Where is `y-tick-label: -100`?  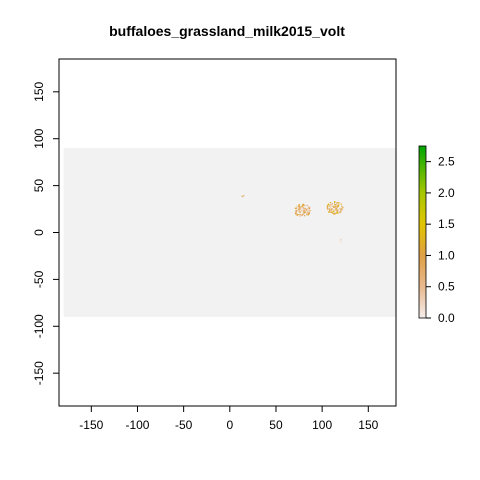 y-tick-label: -100 is located at coordinates (39, 326).